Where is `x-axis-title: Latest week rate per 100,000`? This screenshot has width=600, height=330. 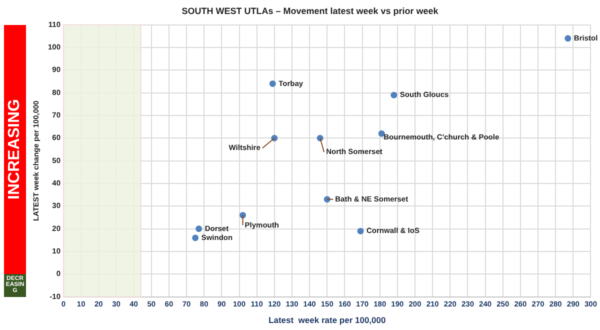
x-axis-title: Latest week rate per 100,000 is located at coordinates (327, 320).